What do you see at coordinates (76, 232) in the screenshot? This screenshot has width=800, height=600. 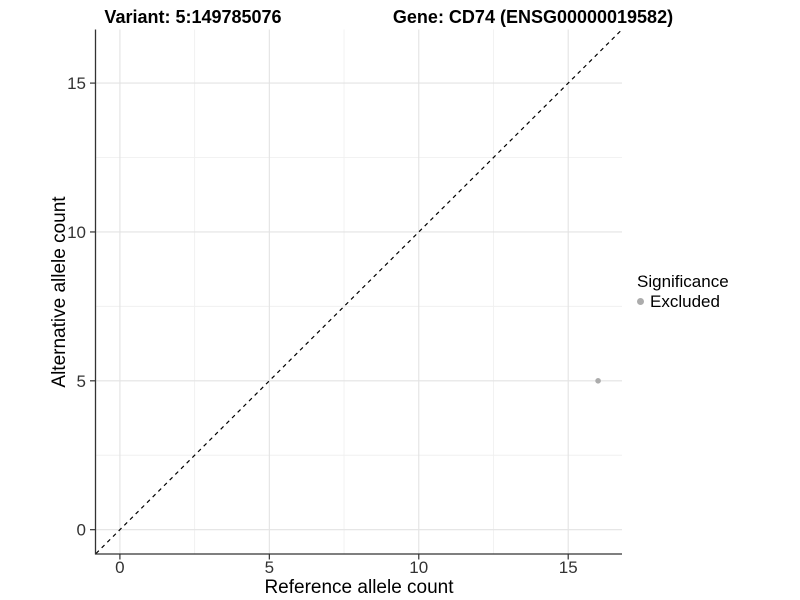 I see `y-tick-label: 10` at bounding box center [76, 232].